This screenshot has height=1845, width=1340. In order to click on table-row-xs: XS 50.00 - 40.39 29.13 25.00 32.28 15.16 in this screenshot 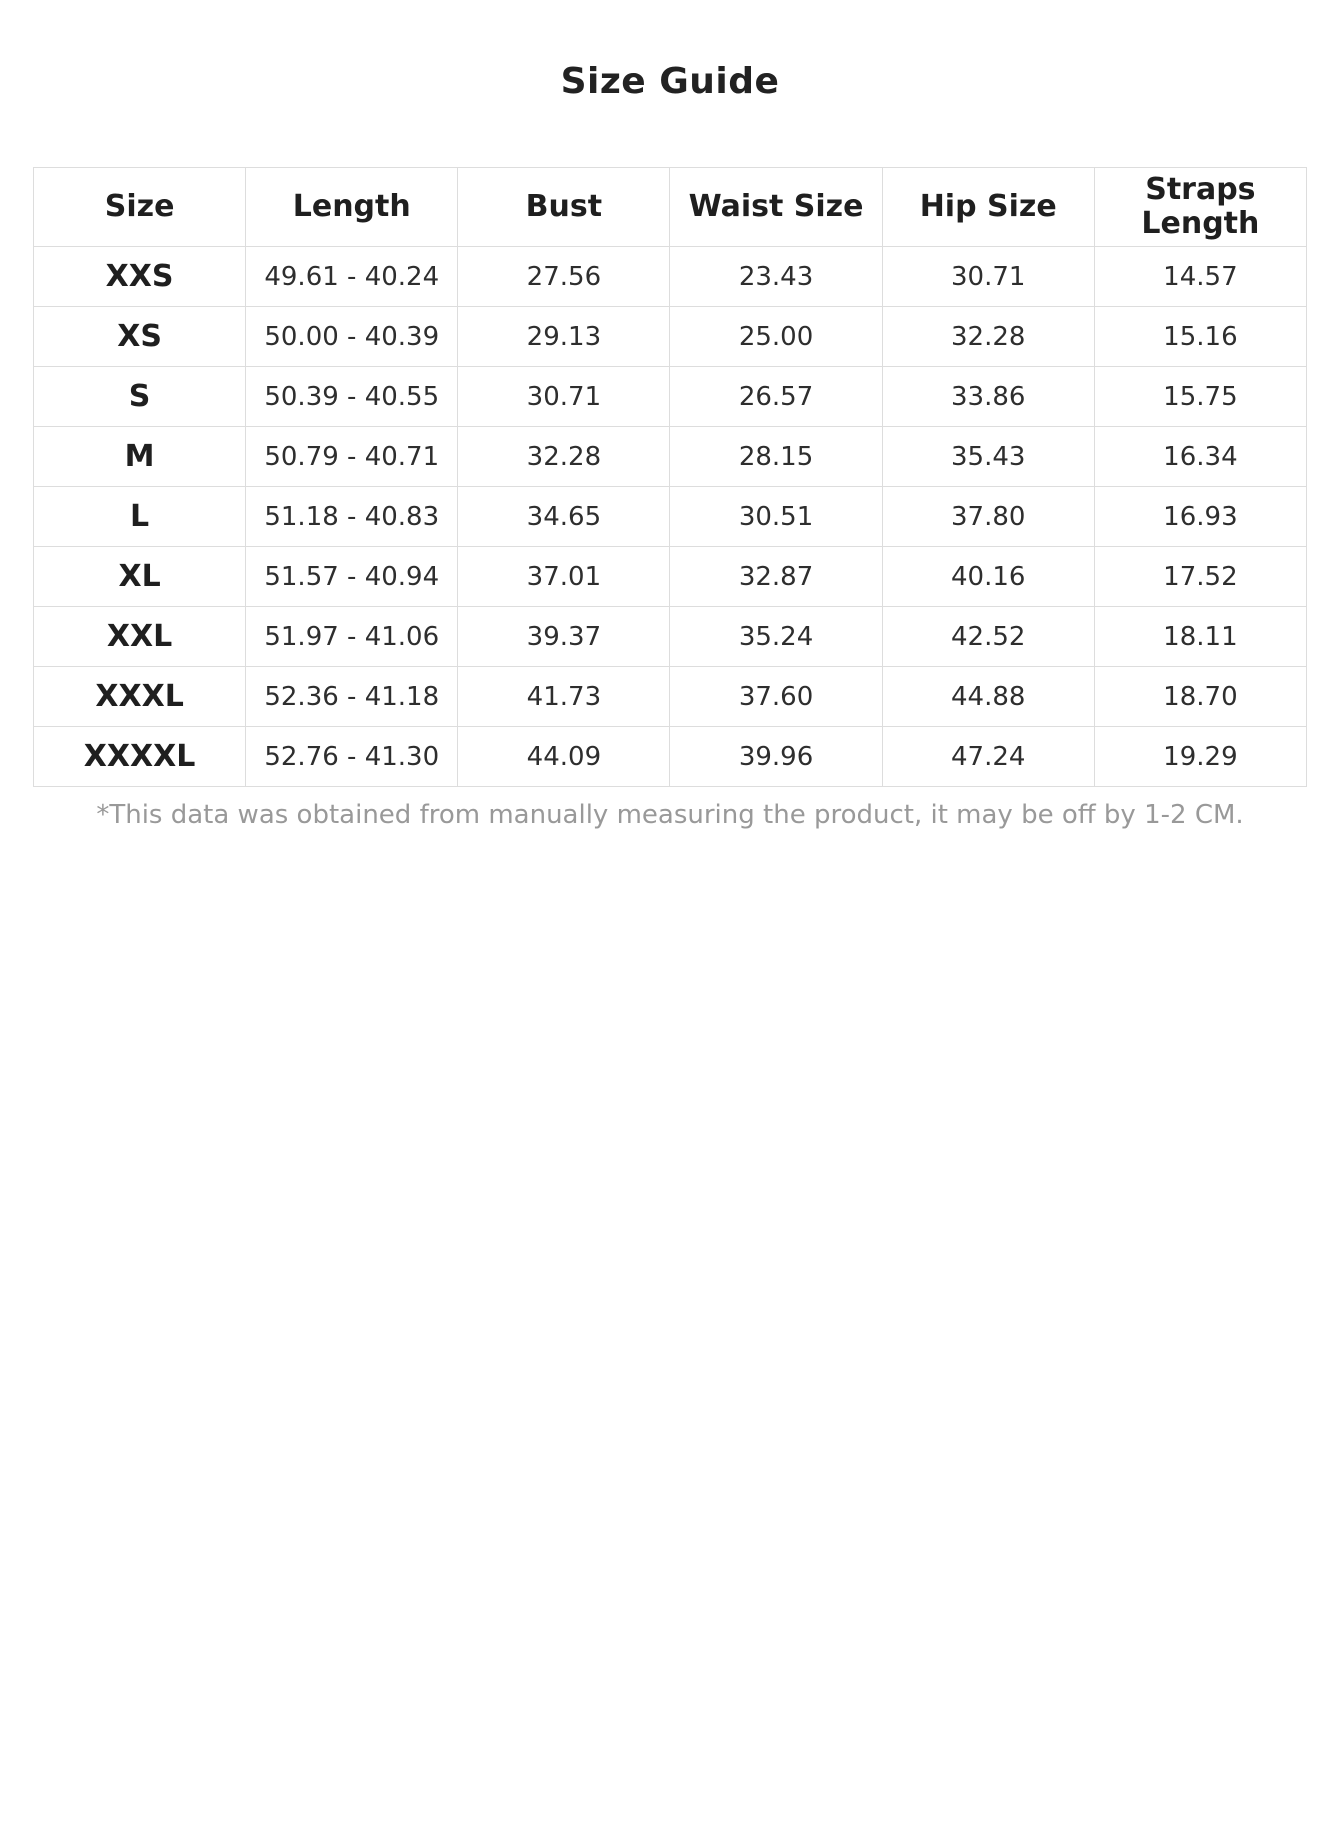, I will do `click(670, 337)`.